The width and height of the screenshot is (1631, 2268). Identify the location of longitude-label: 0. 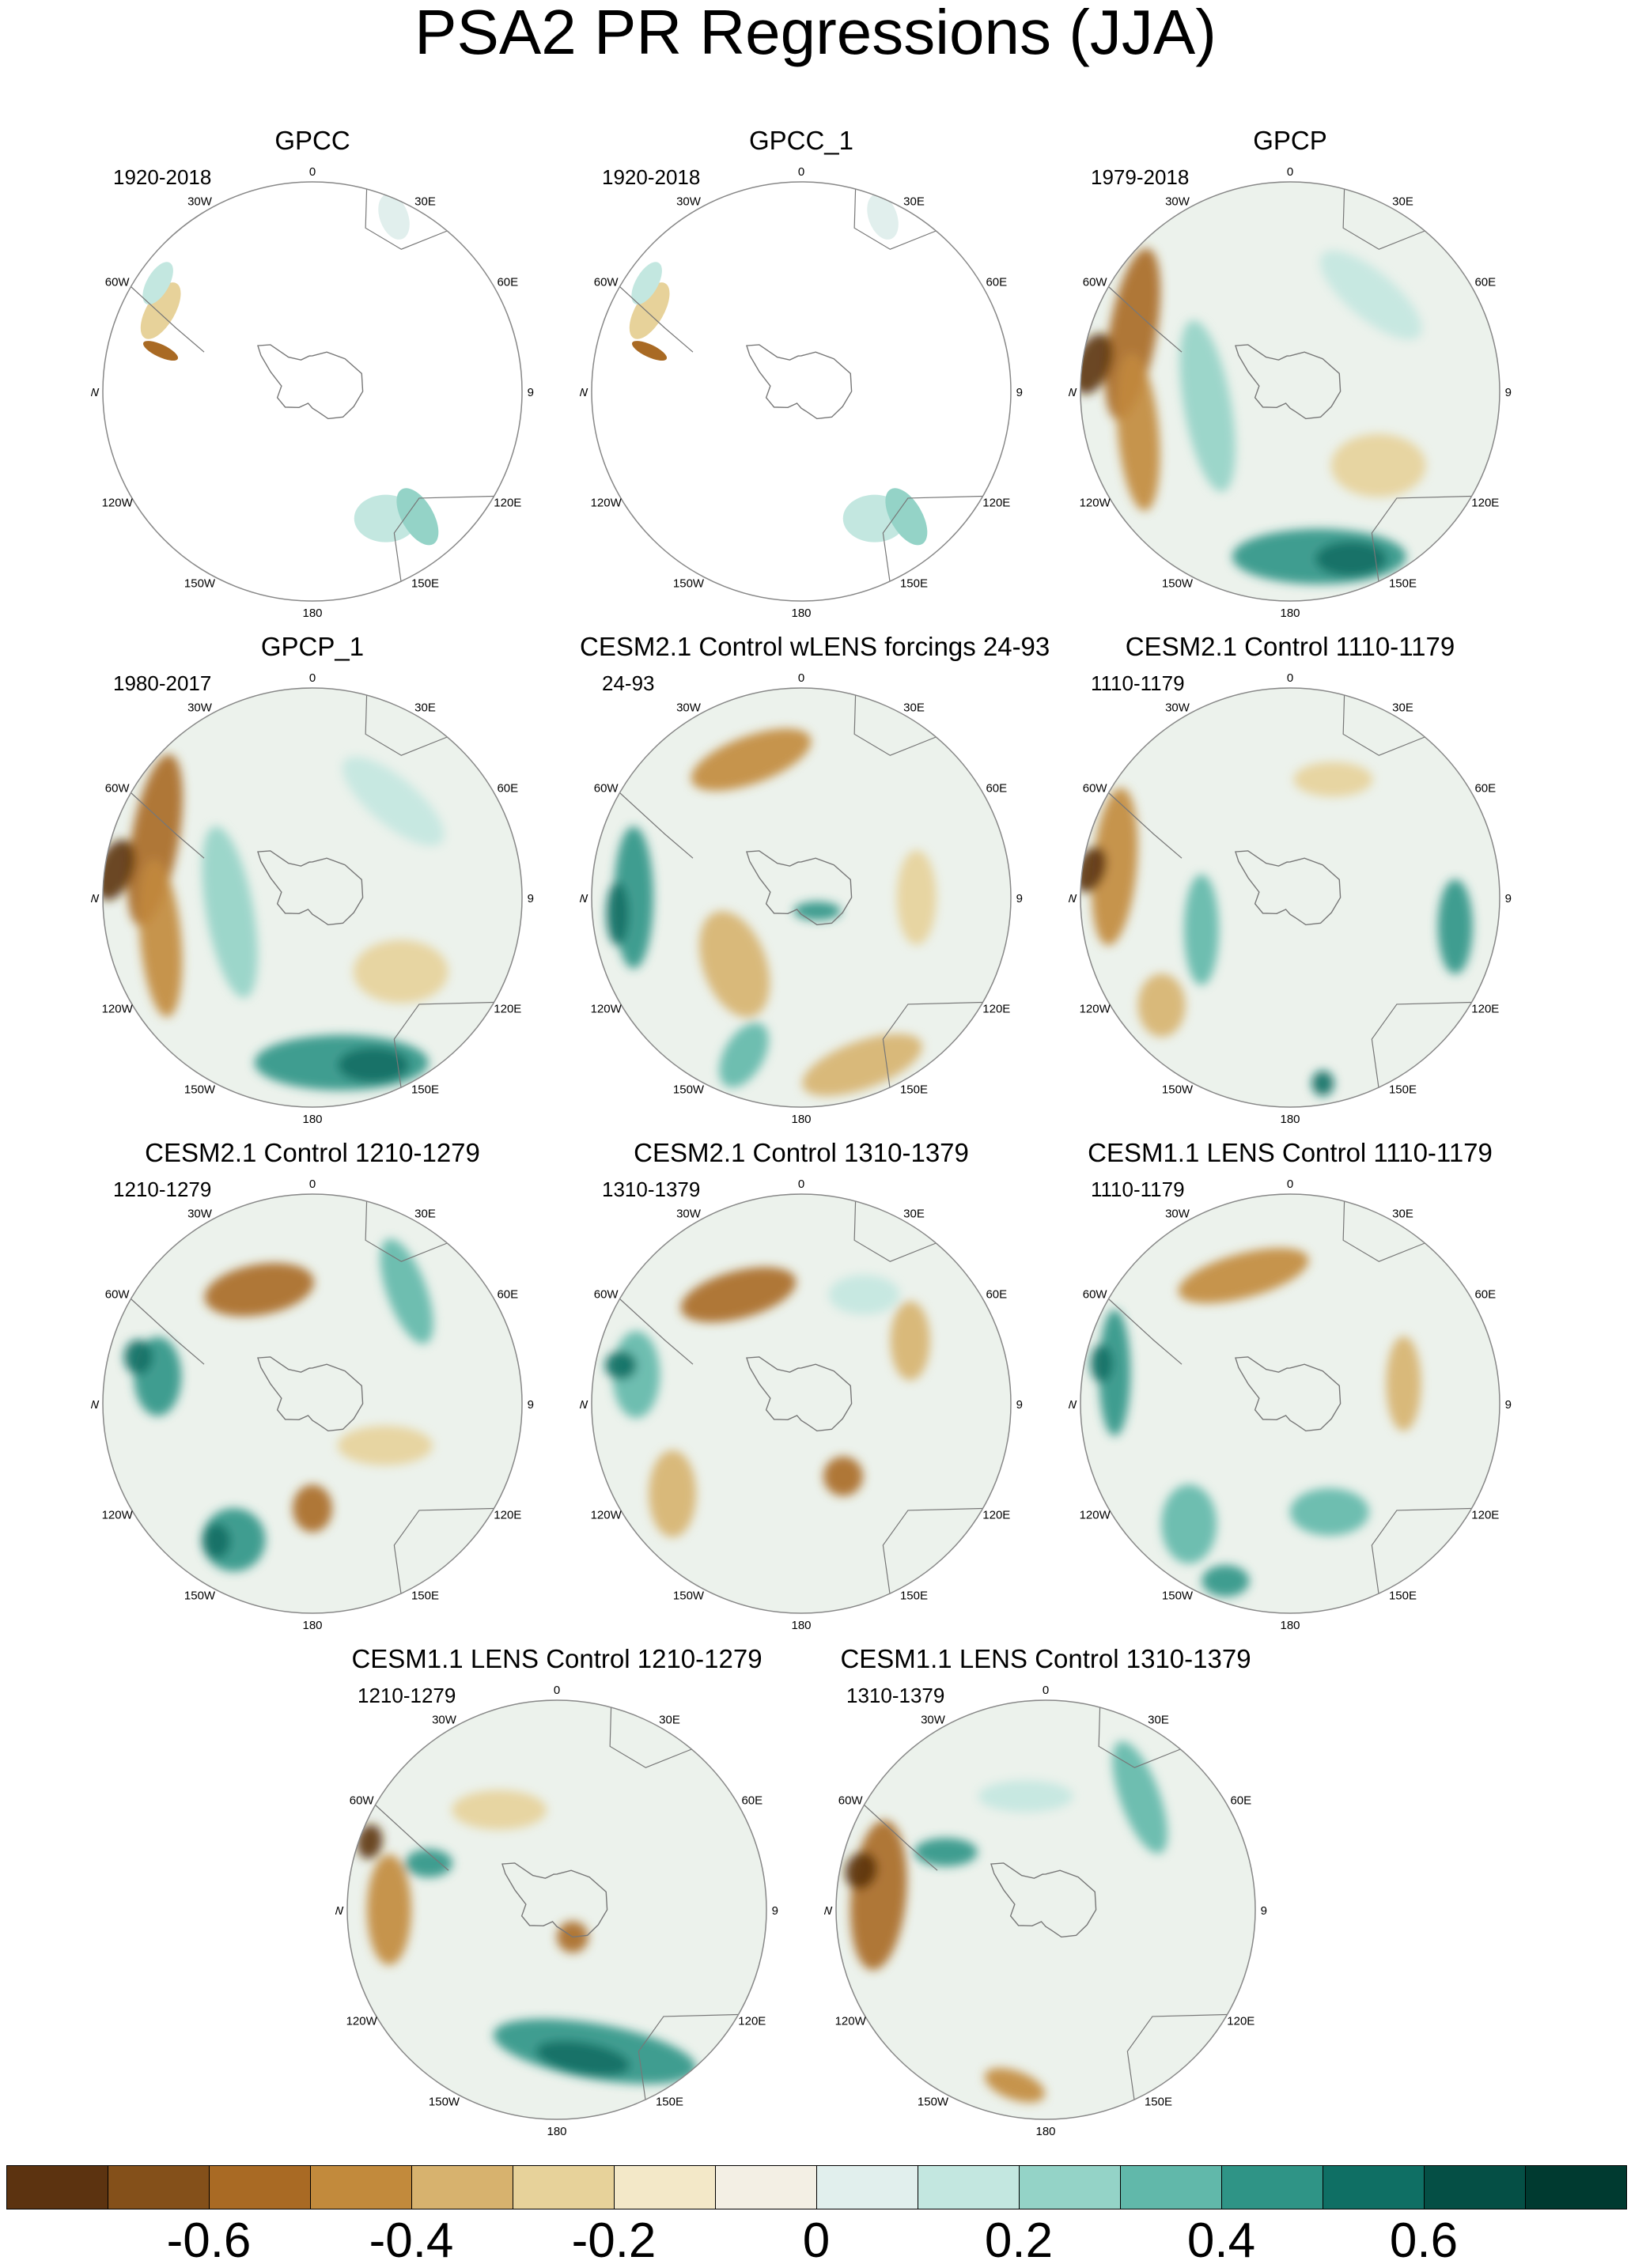
(1290, 678).